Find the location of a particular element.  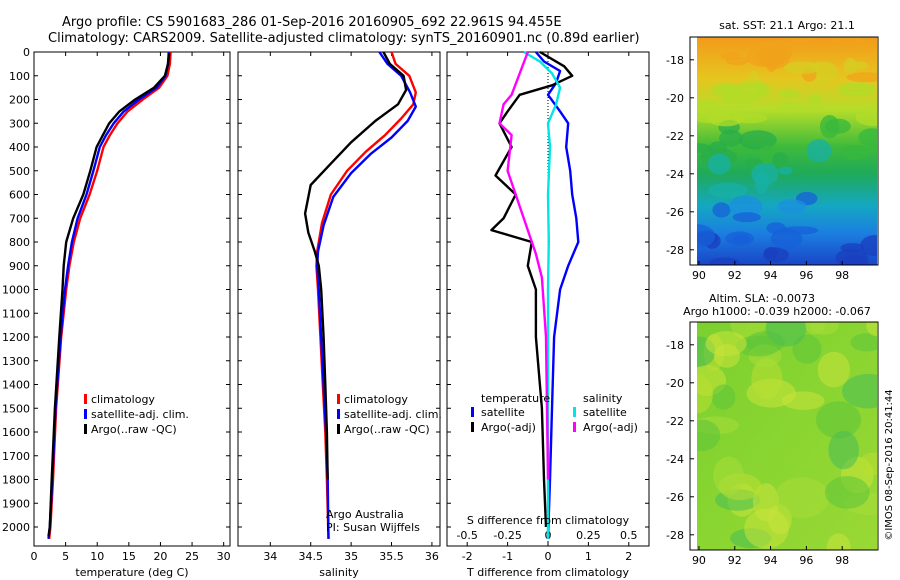

depth-tick-label: 800 is located at coordinates (19, 242).